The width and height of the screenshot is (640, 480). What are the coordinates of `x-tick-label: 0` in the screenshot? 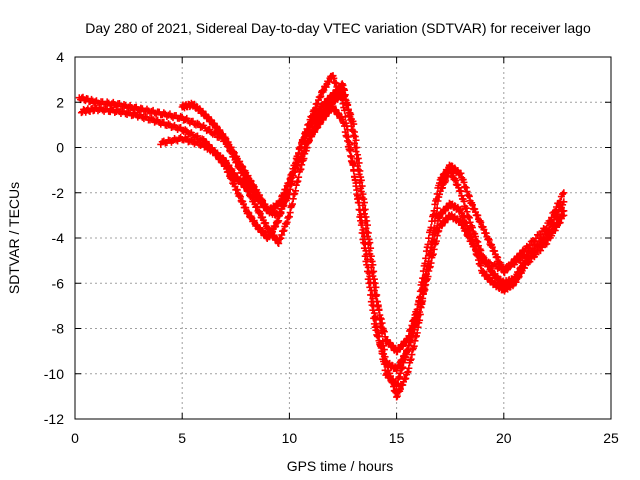 It's located at (75, 438).